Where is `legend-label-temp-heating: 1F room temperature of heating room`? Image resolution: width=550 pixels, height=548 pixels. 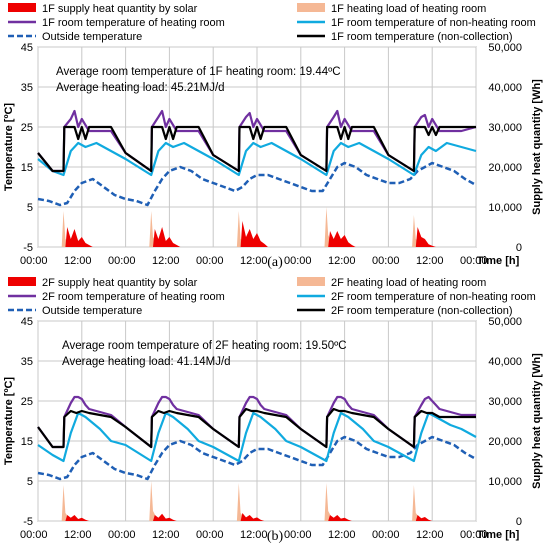
legend-label-temp-heating: 1F room temperature of heating room is located at coordinates (133, 23).